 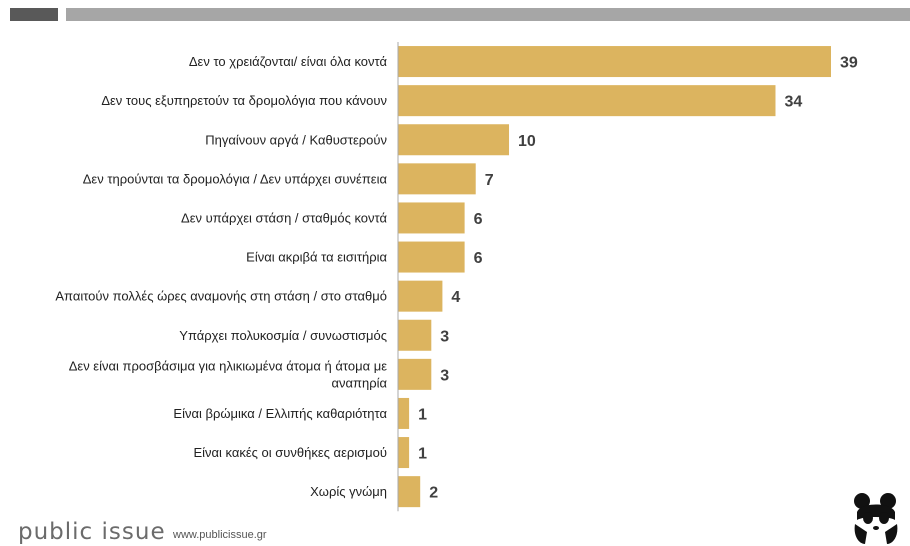 I want to click on website-url: www.publicissue.gr, so click(x=220, y=535).